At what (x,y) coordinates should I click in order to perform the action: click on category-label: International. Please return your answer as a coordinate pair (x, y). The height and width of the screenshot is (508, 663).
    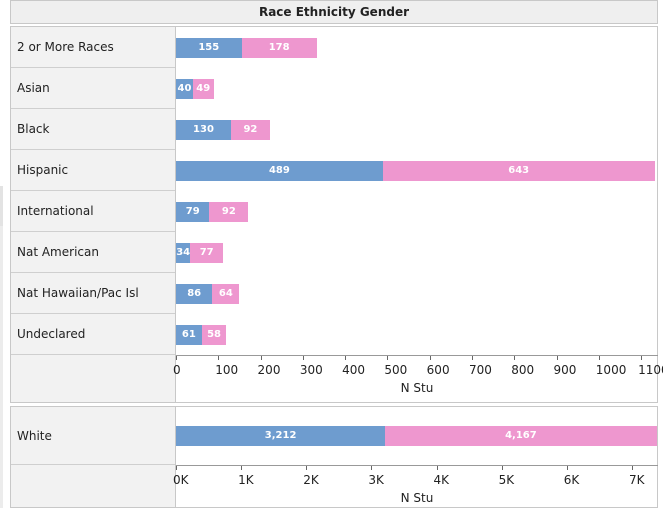
    Looking at the image, I should click on (93, 211).